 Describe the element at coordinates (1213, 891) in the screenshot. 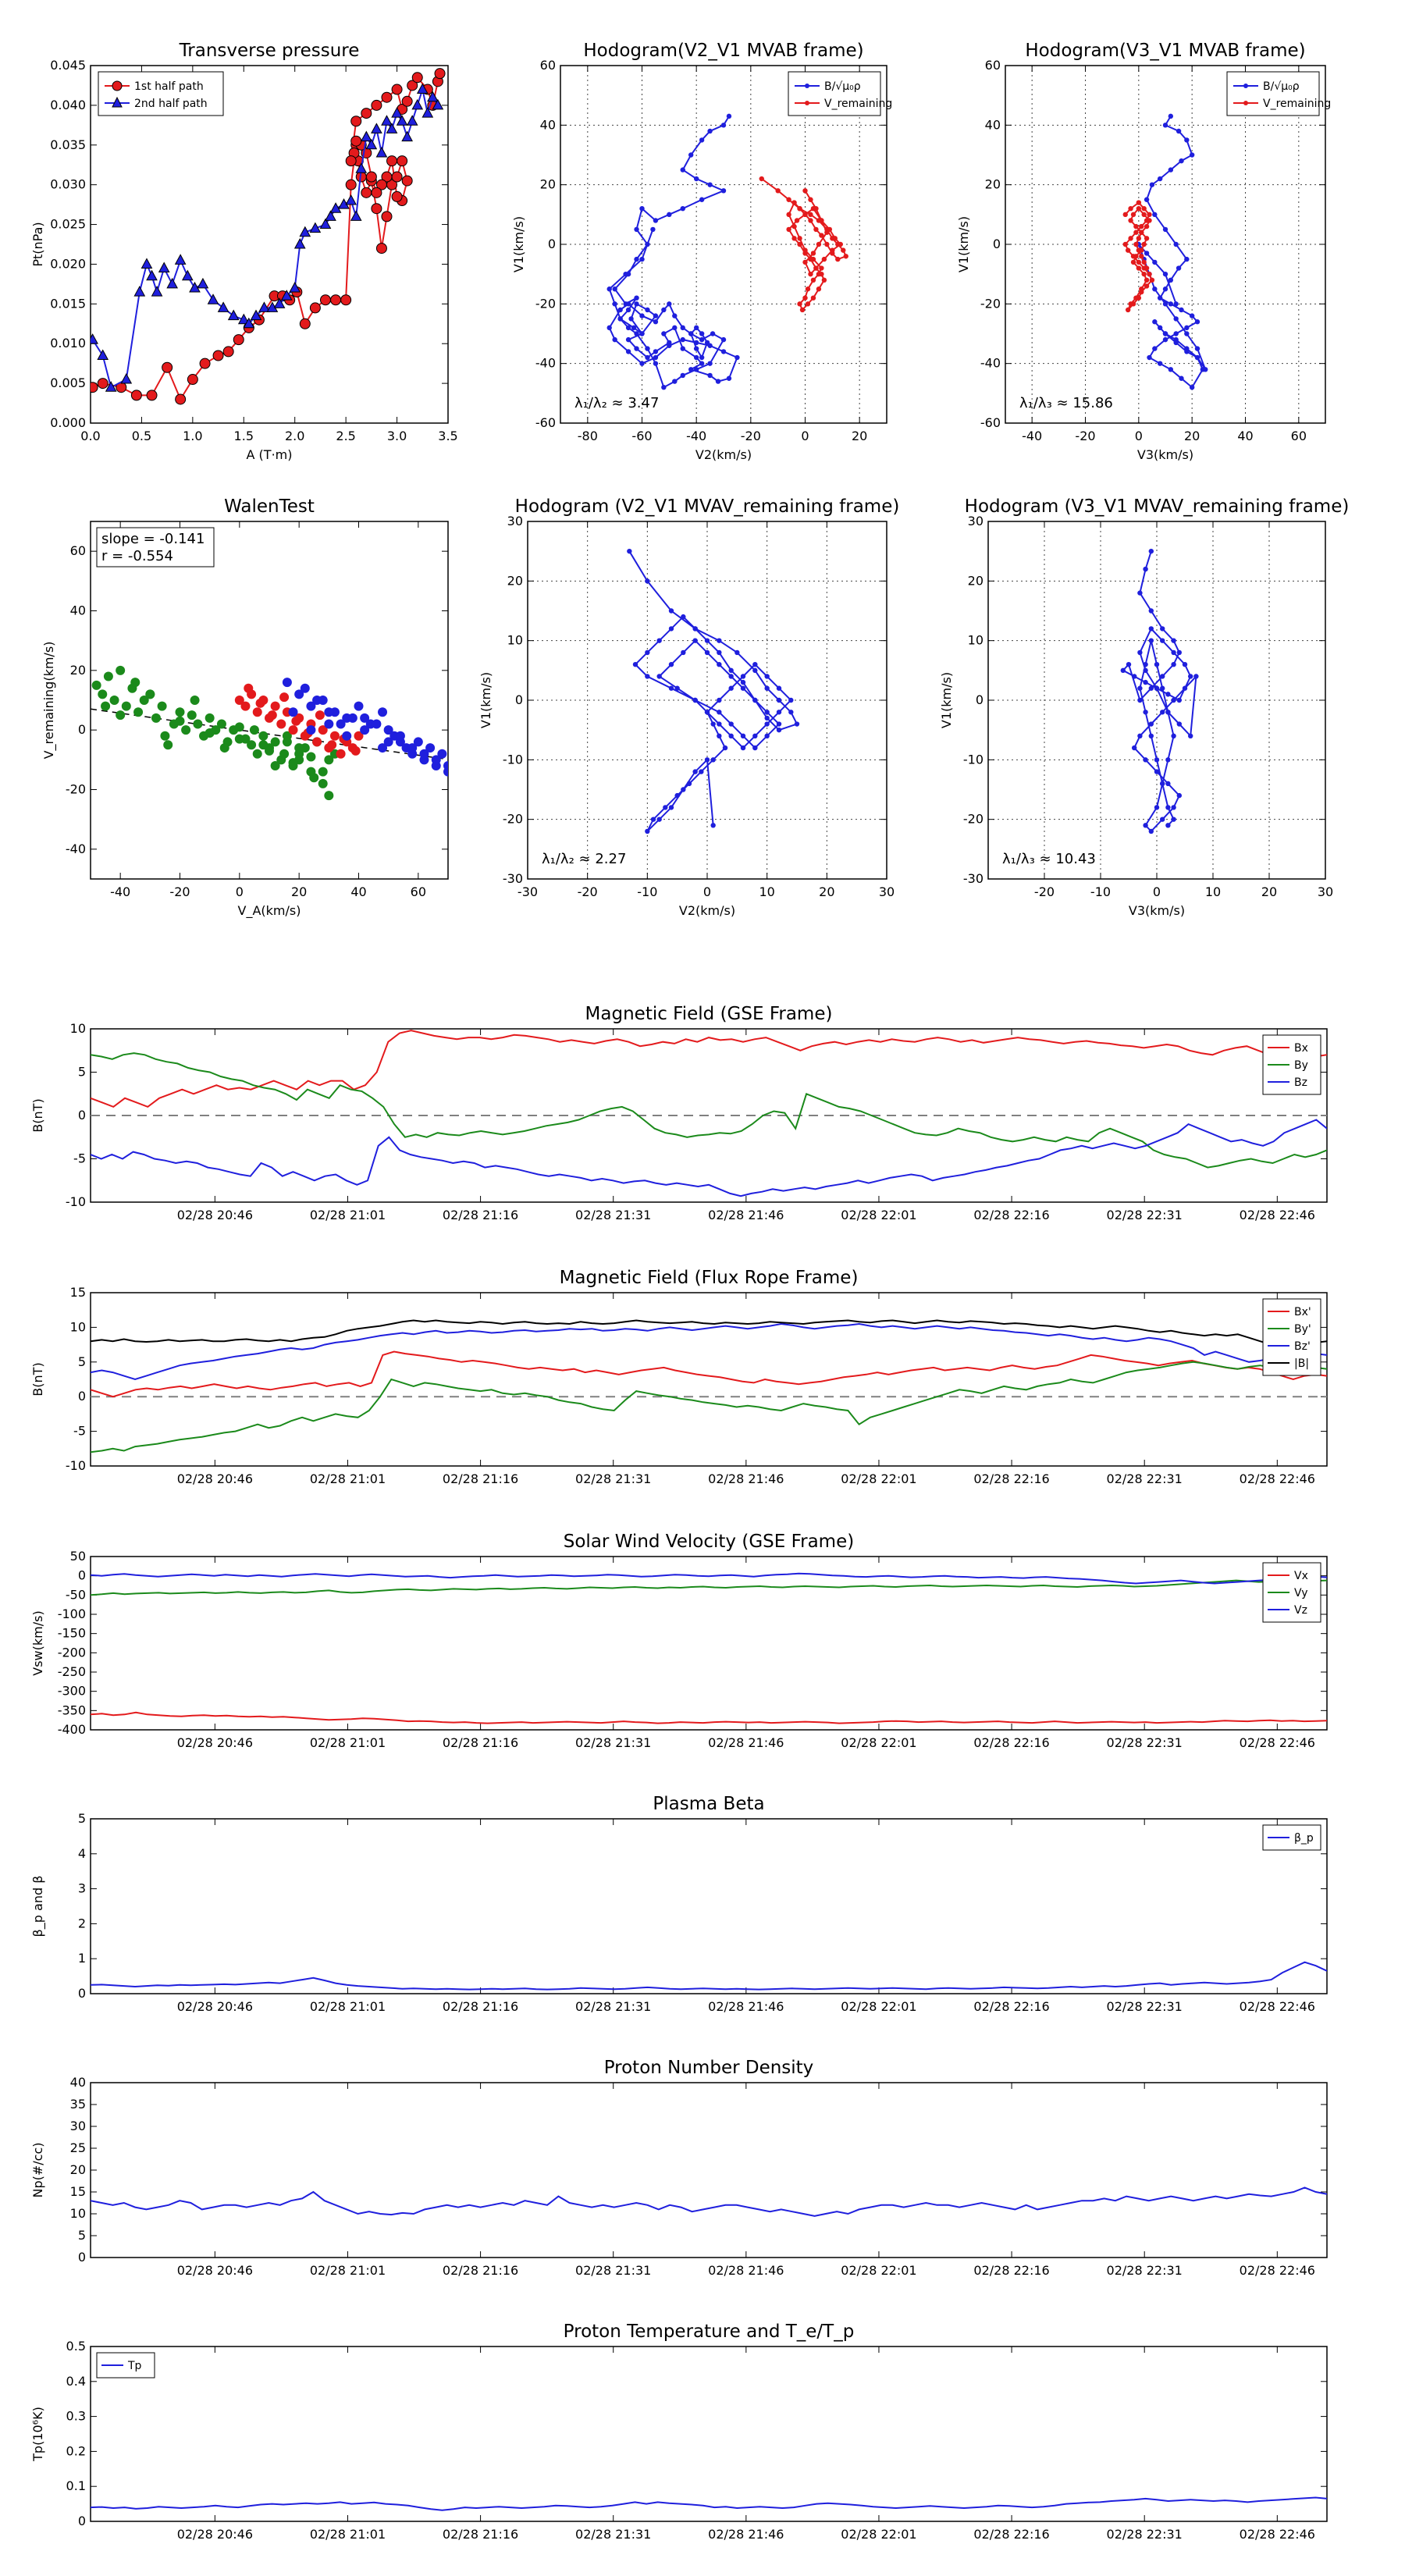

I see `x-tick-label: 10` at that location.